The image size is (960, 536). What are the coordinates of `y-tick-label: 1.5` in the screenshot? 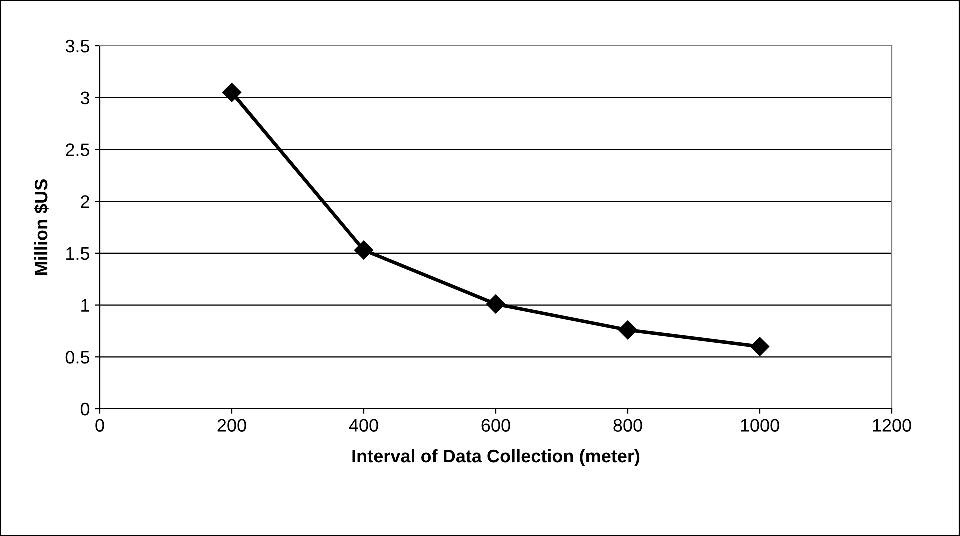 It's located at (78, 254).